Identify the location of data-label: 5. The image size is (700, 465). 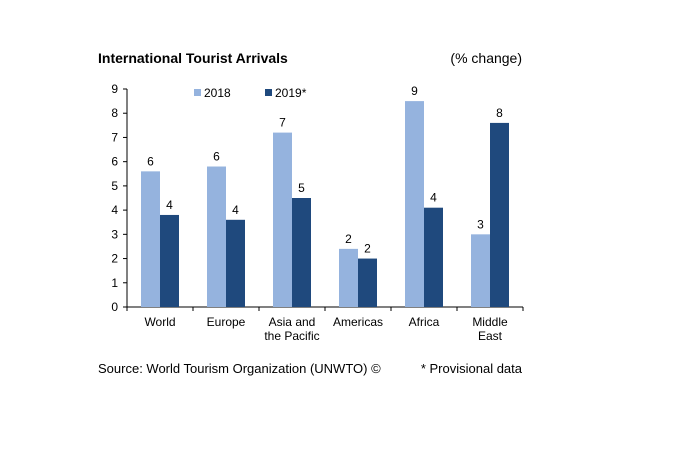
(301, 188).